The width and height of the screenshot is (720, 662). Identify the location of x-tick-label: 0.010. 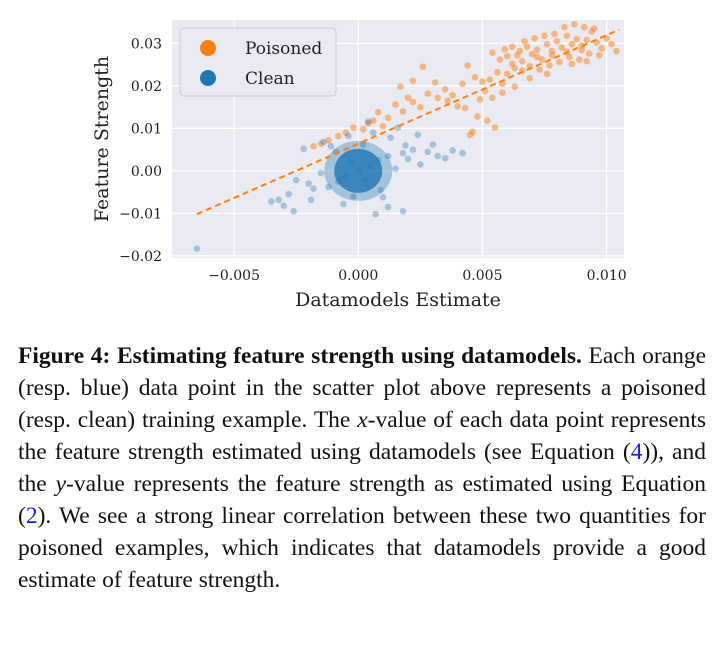
(607, 276).